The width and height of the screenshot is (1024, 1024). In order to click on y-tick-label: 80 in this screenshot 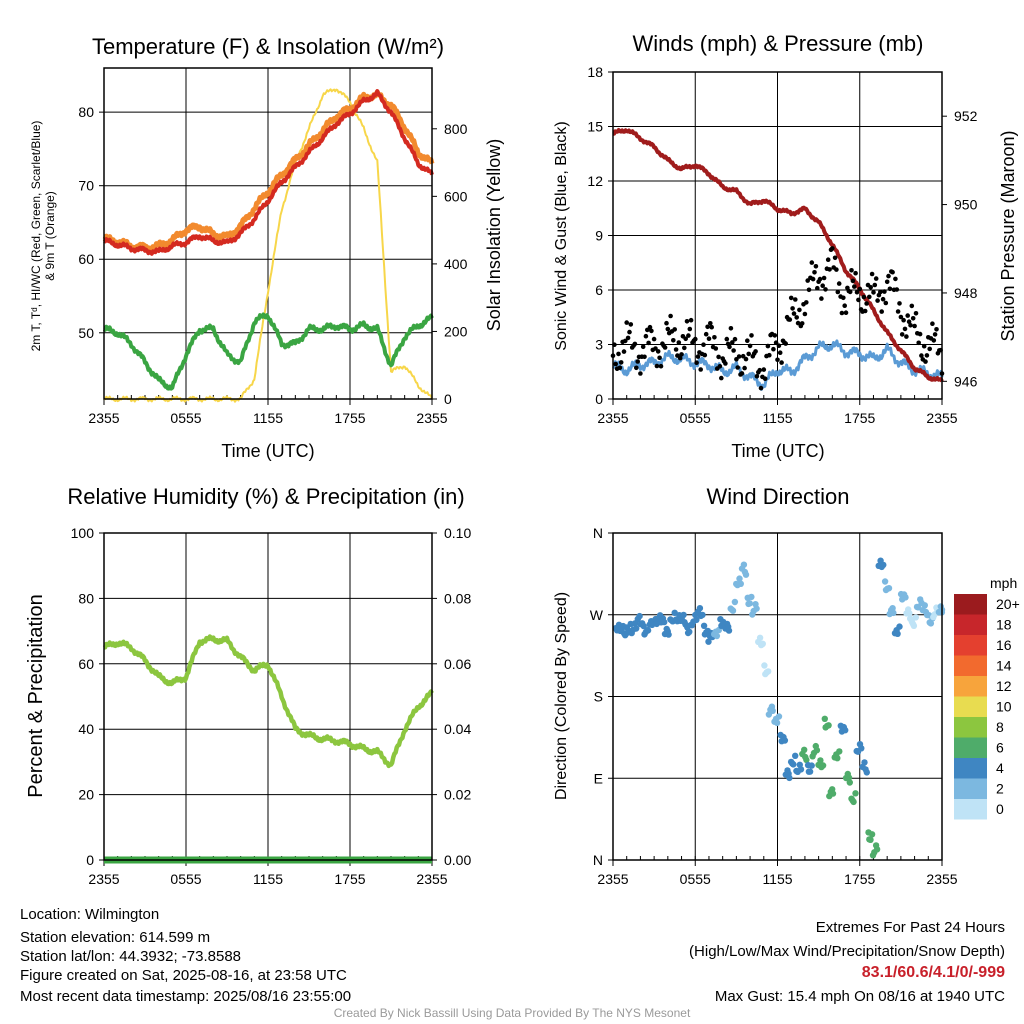, I will do `click(86, 598)`.